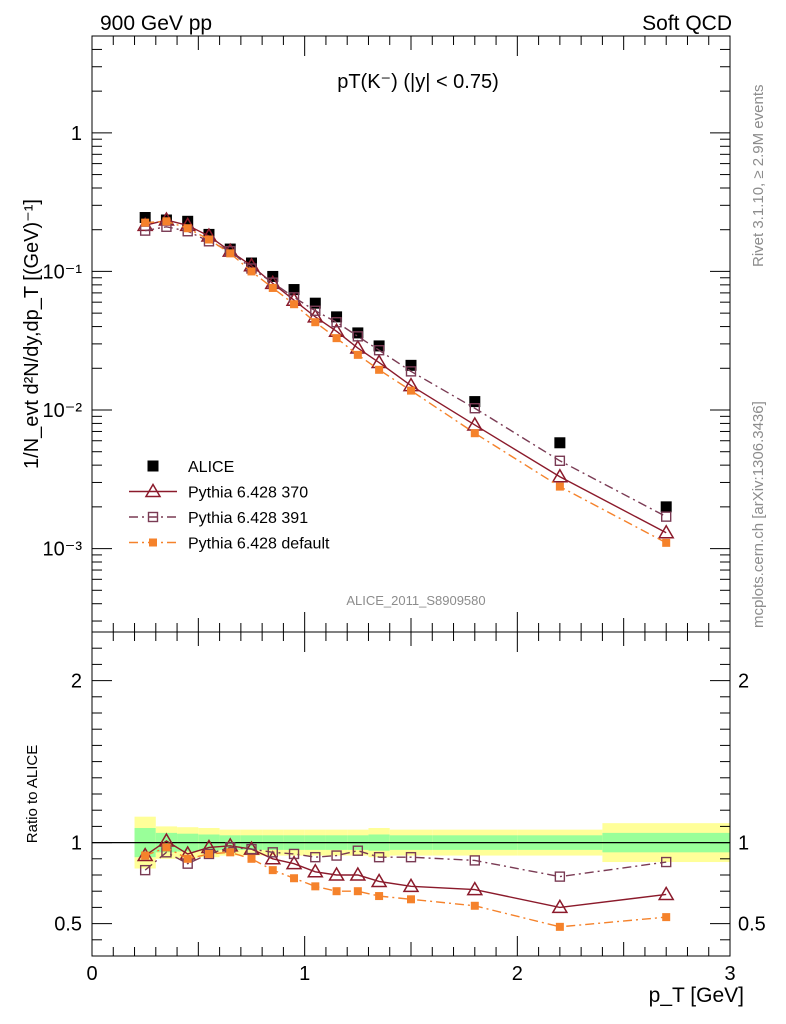 The width and height of the screenshot is (786, 1024). Describe the element at coordinates (32, 794) in the screenshot. I see `ratio-y-axis-label: Ratio to ALICE` at that location.